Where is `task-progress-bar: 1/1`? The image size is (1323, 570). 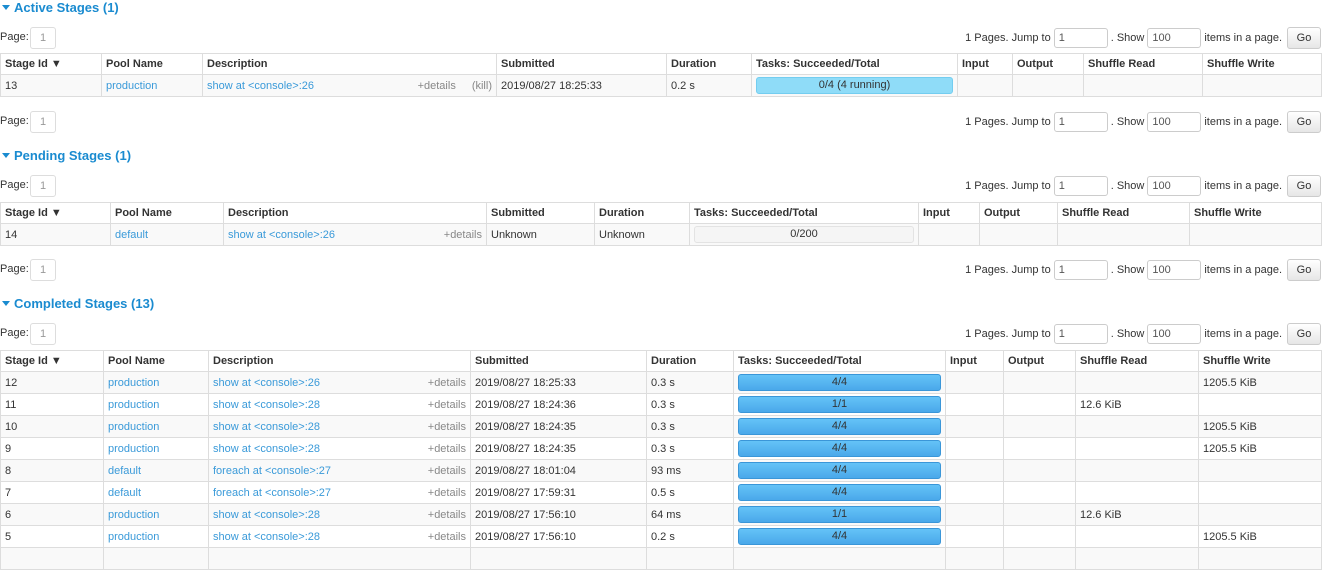
task-progress-bar: 1/1 is located at coordinates (839, 404).